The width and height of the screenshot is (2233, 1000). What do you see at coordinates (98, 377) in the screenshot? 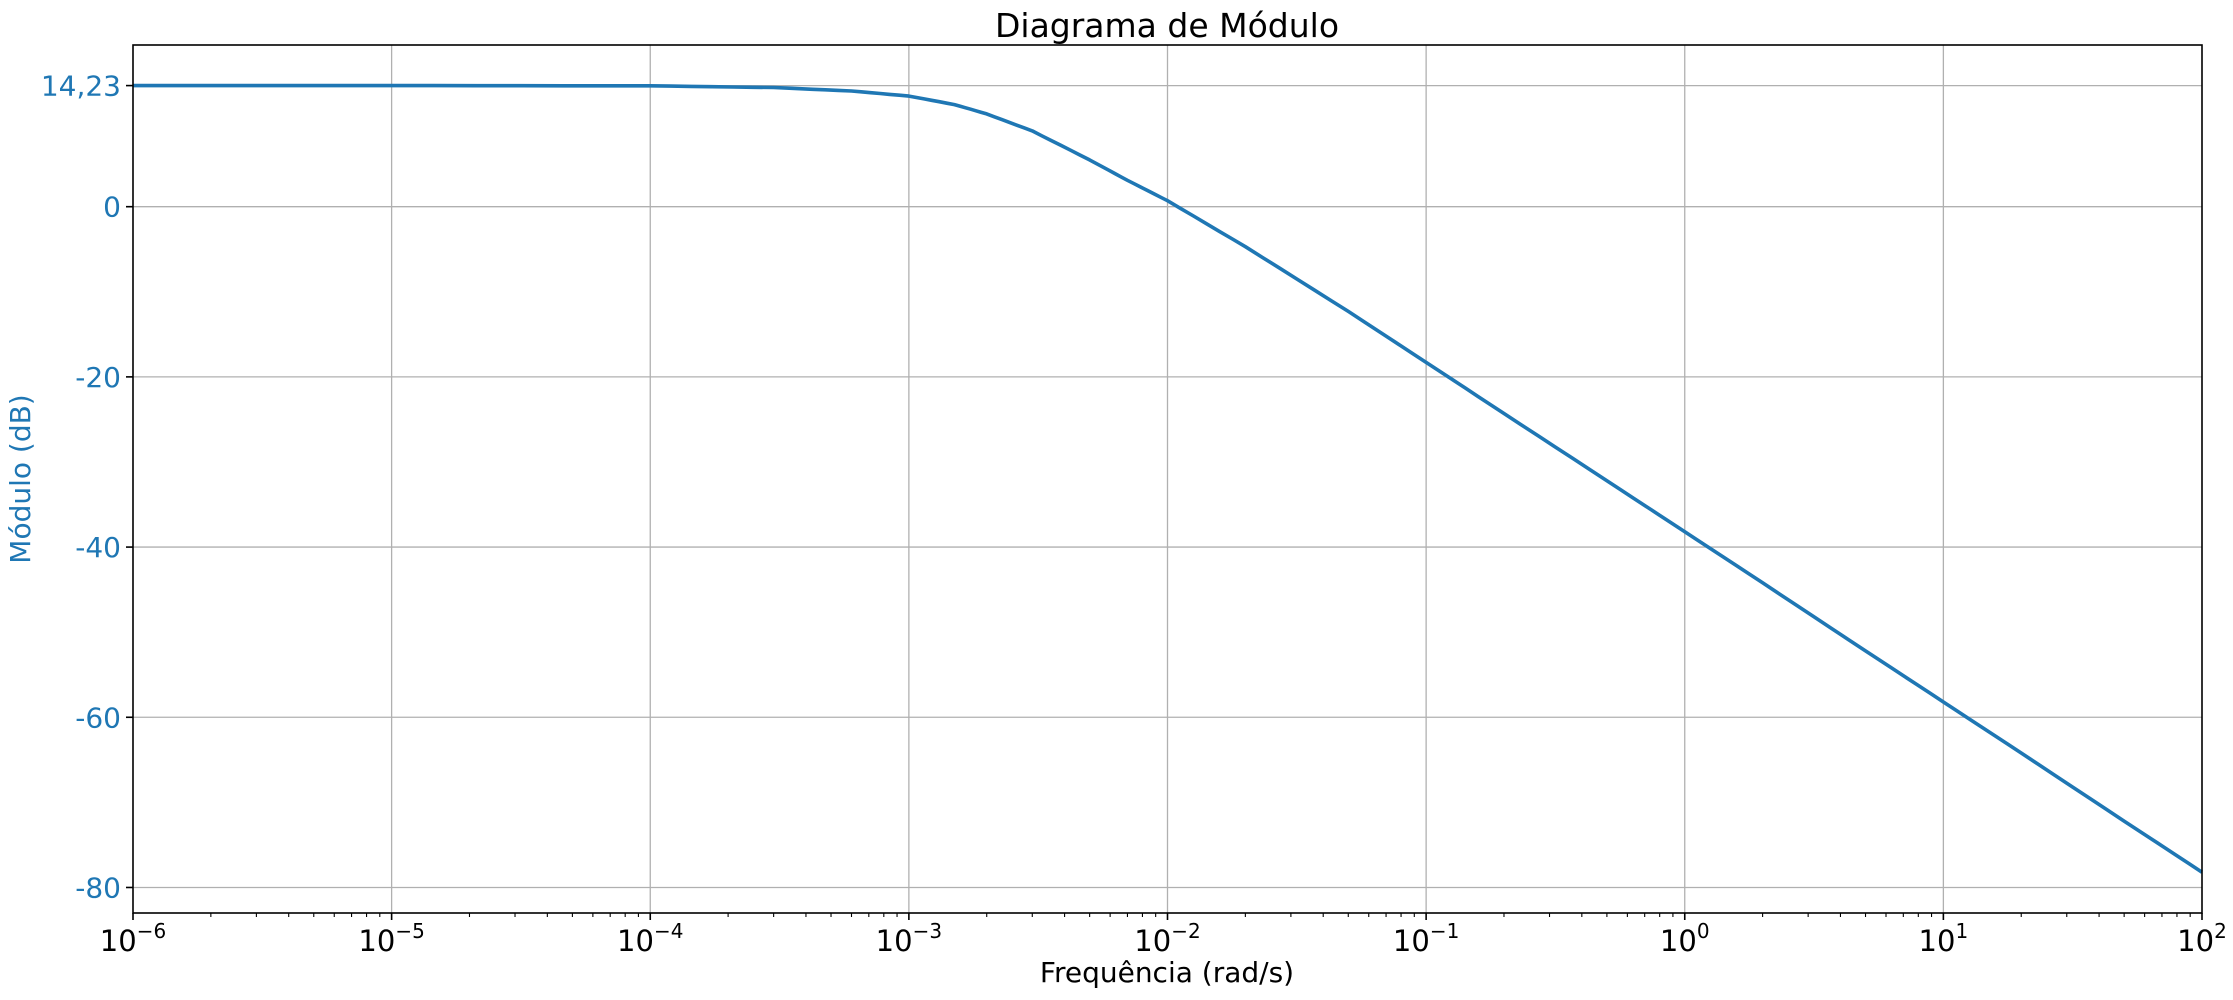
I see `y-tick-label: -20` at bounding box center [98, 377].